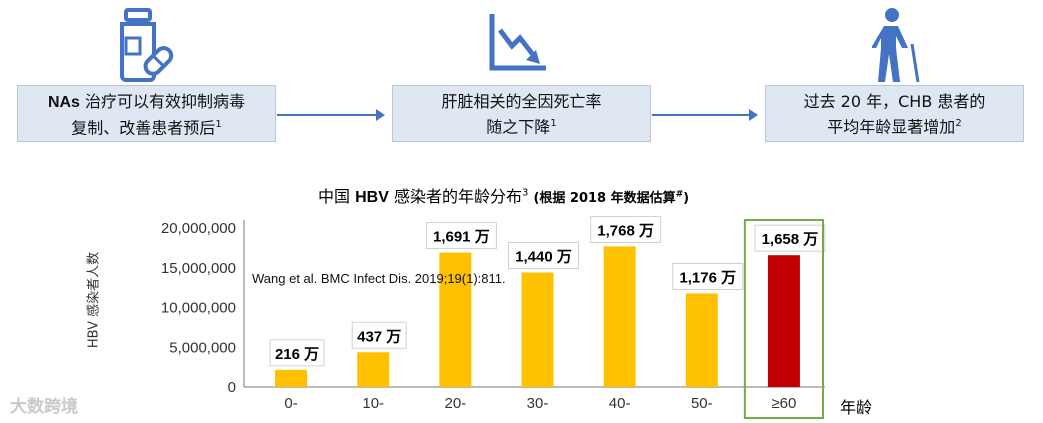 The image size is (1043, 423). Describe the element at coordinates (290, 403) in the screenshot. I see `x-tick-label: 0-` at that location.